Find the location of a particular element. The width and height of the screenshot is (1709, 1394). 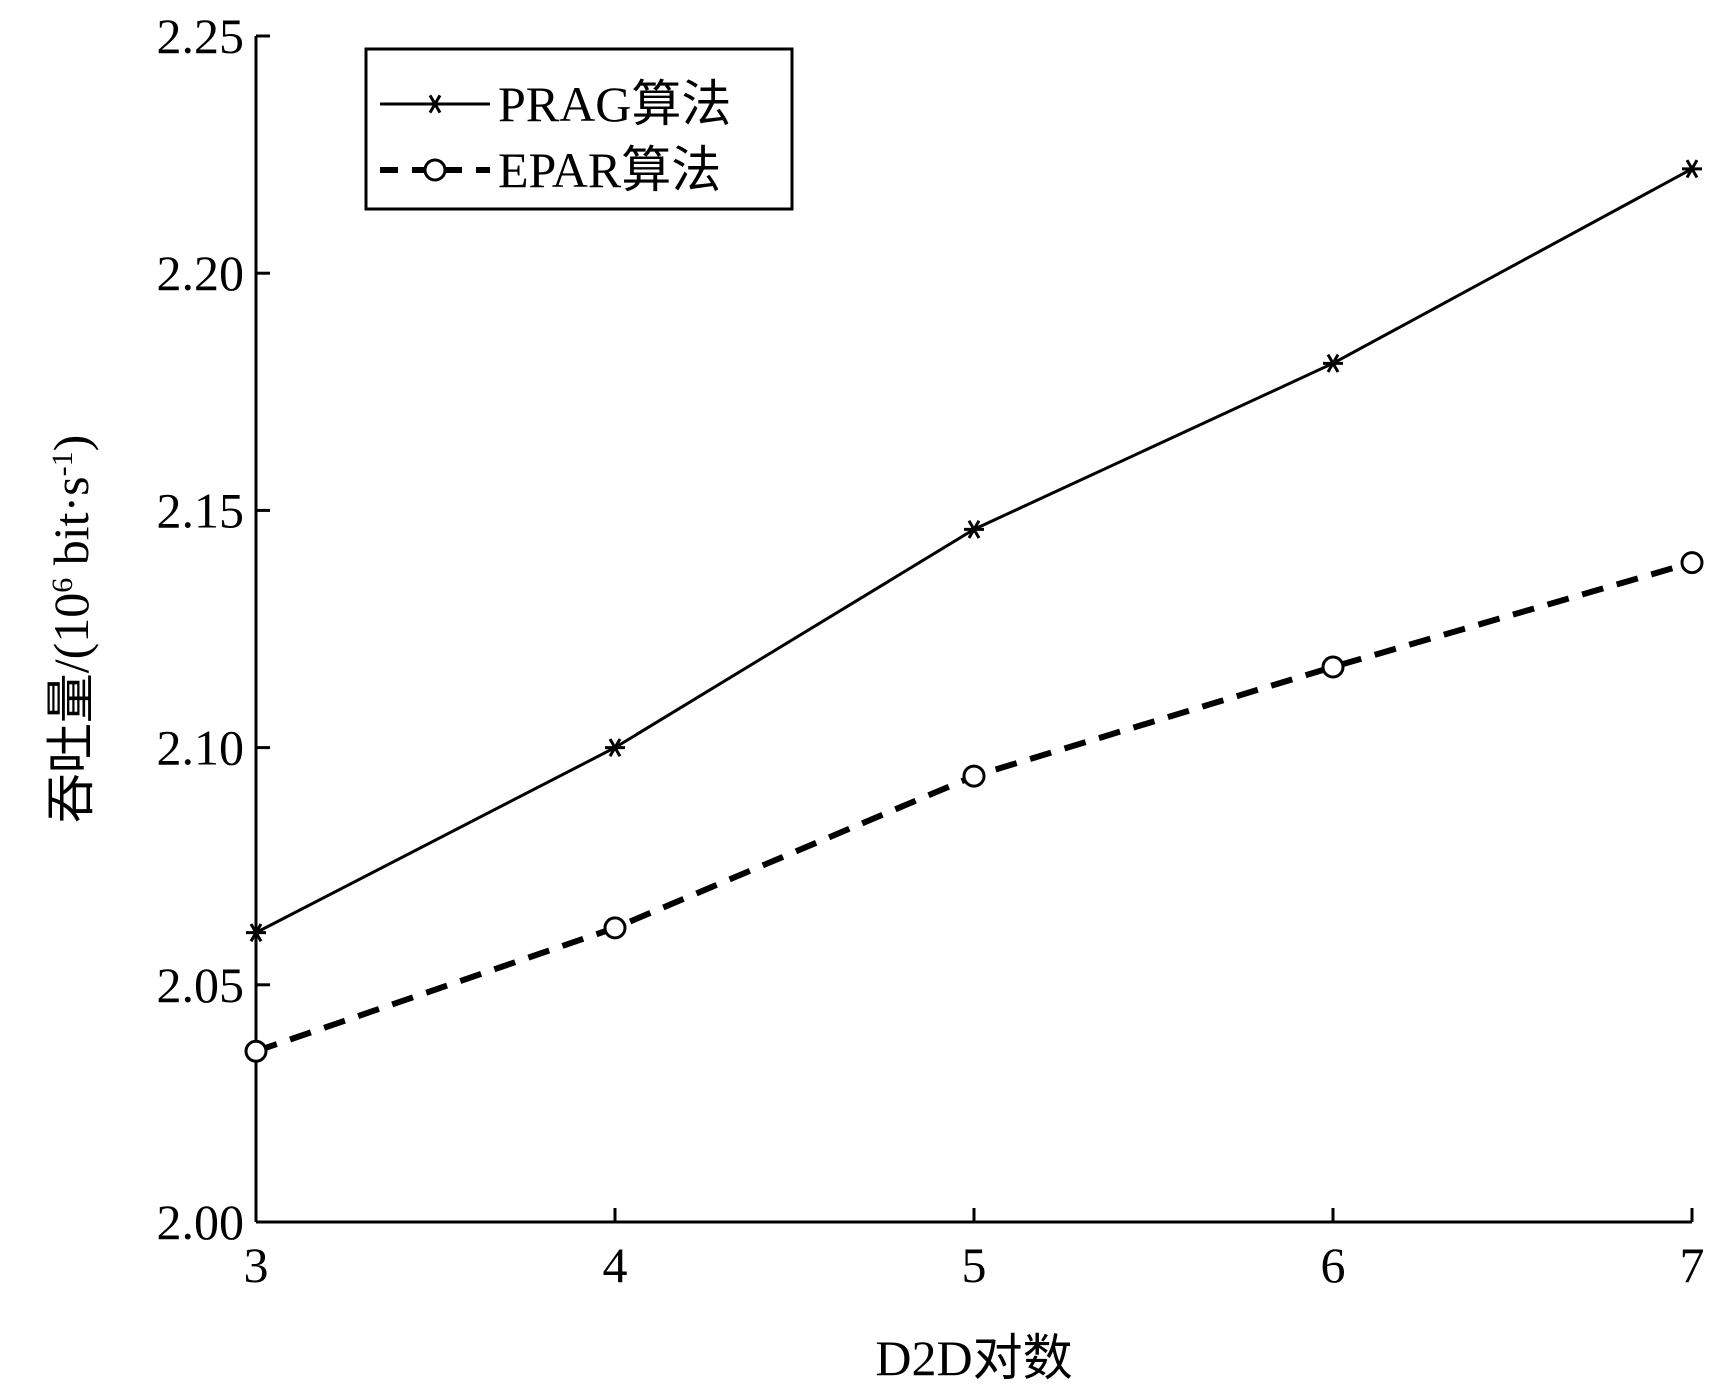

x-tick-label: 7 is located at coordinates (1692, 1265).